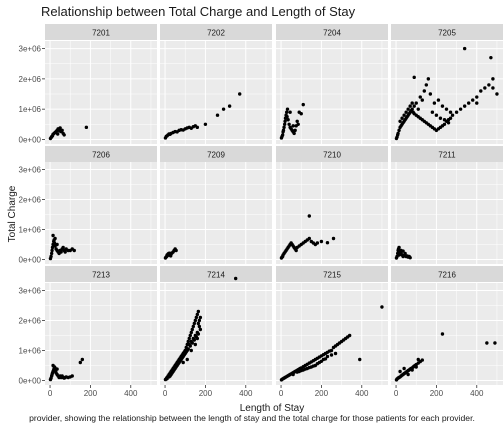  Describe the element at coordinates (396, 393) in the screenshot. I see `x-tick-label: 0` at that location.